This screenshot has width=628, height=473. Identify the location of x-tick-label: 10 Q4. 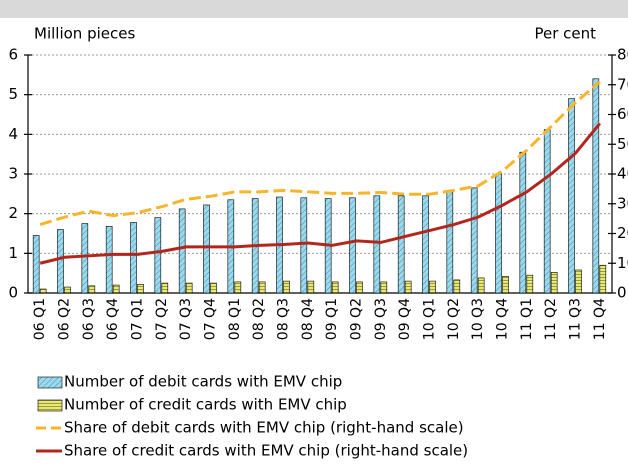
(503, 319).